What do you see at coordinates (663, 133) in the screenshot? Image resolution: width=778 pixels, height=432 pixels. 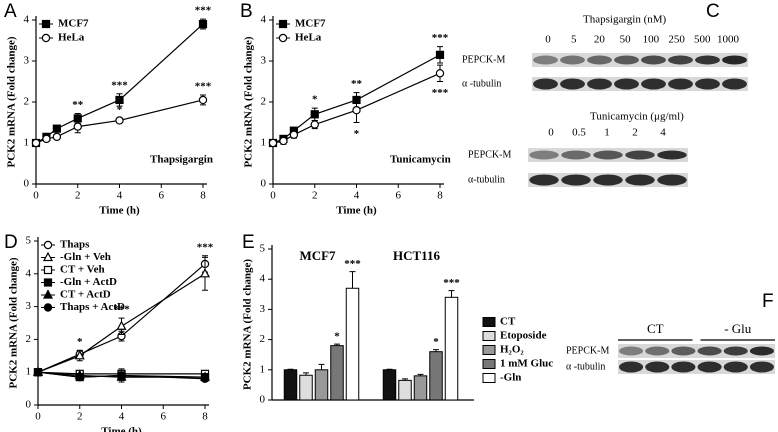 I see `lane-label: 4` at bounding box center [663, 133].